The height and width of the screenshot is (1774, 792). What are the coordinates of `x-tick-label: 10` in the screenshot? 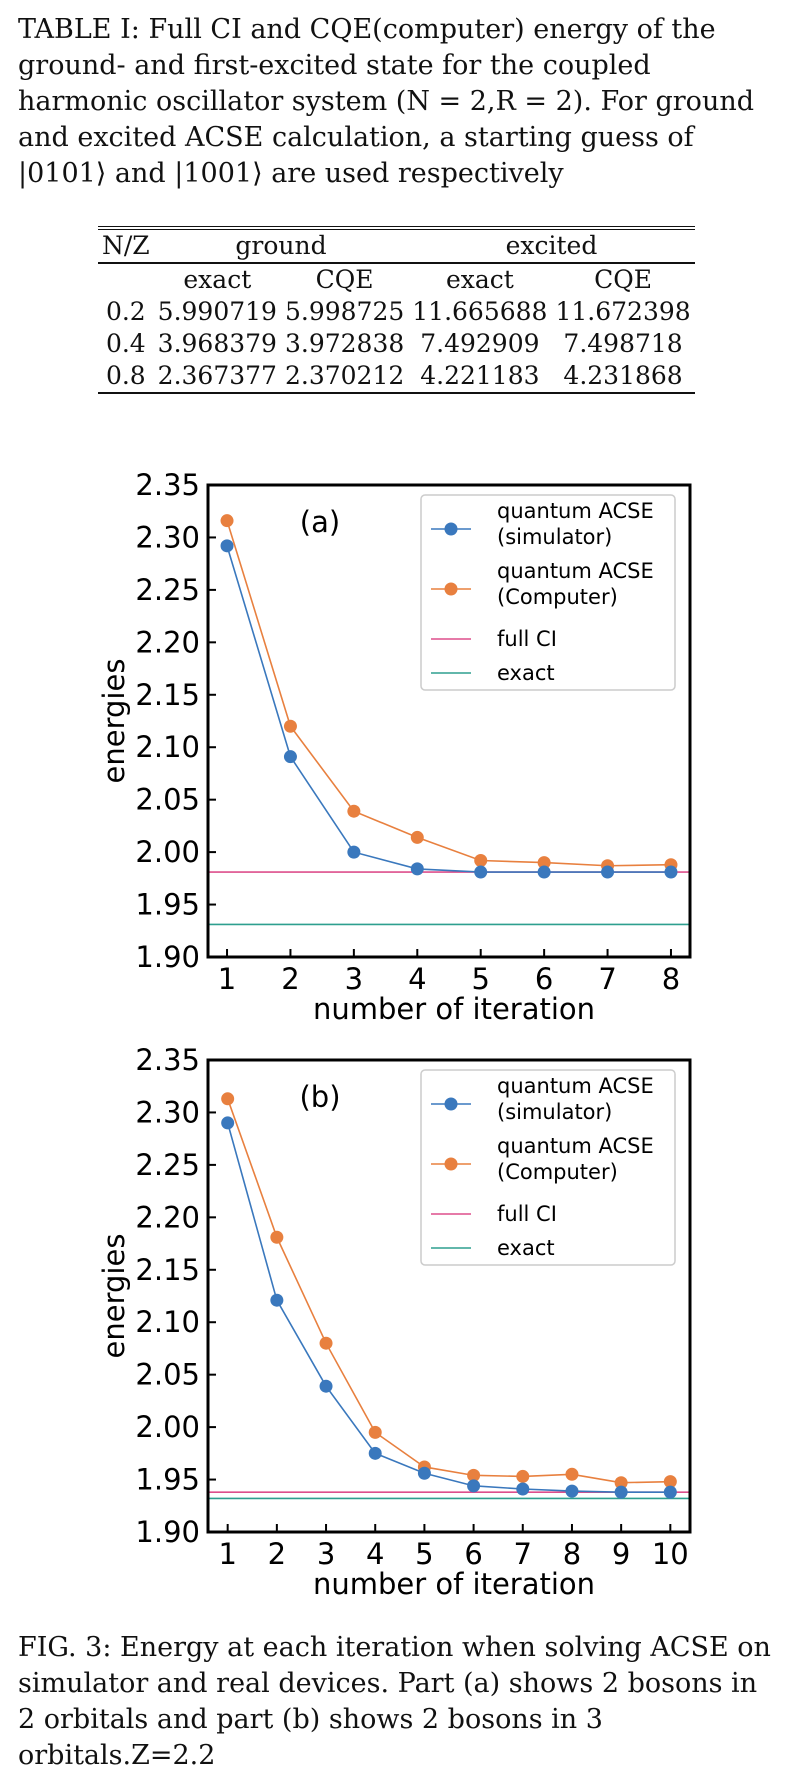 It's located at (670, 1554).